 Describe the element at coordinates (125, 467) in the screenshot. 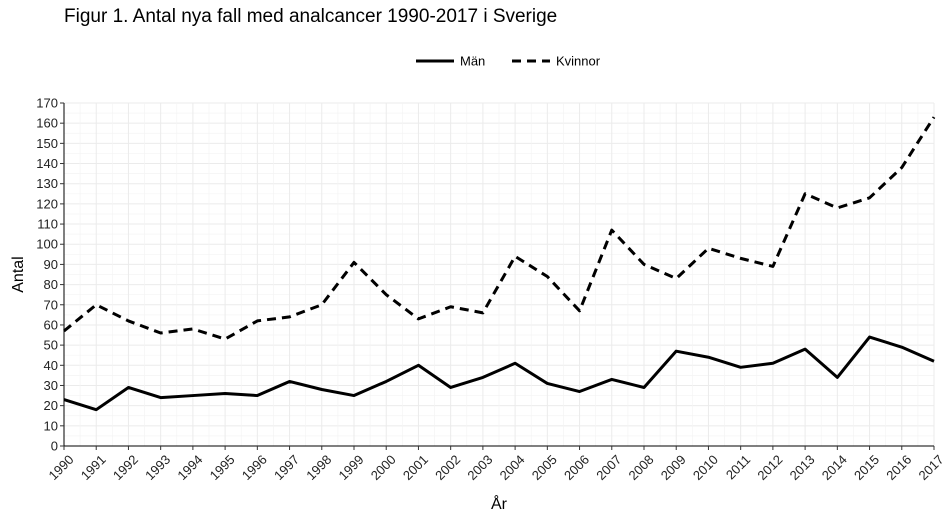

I see `x-tick-label: 1992` at that location.